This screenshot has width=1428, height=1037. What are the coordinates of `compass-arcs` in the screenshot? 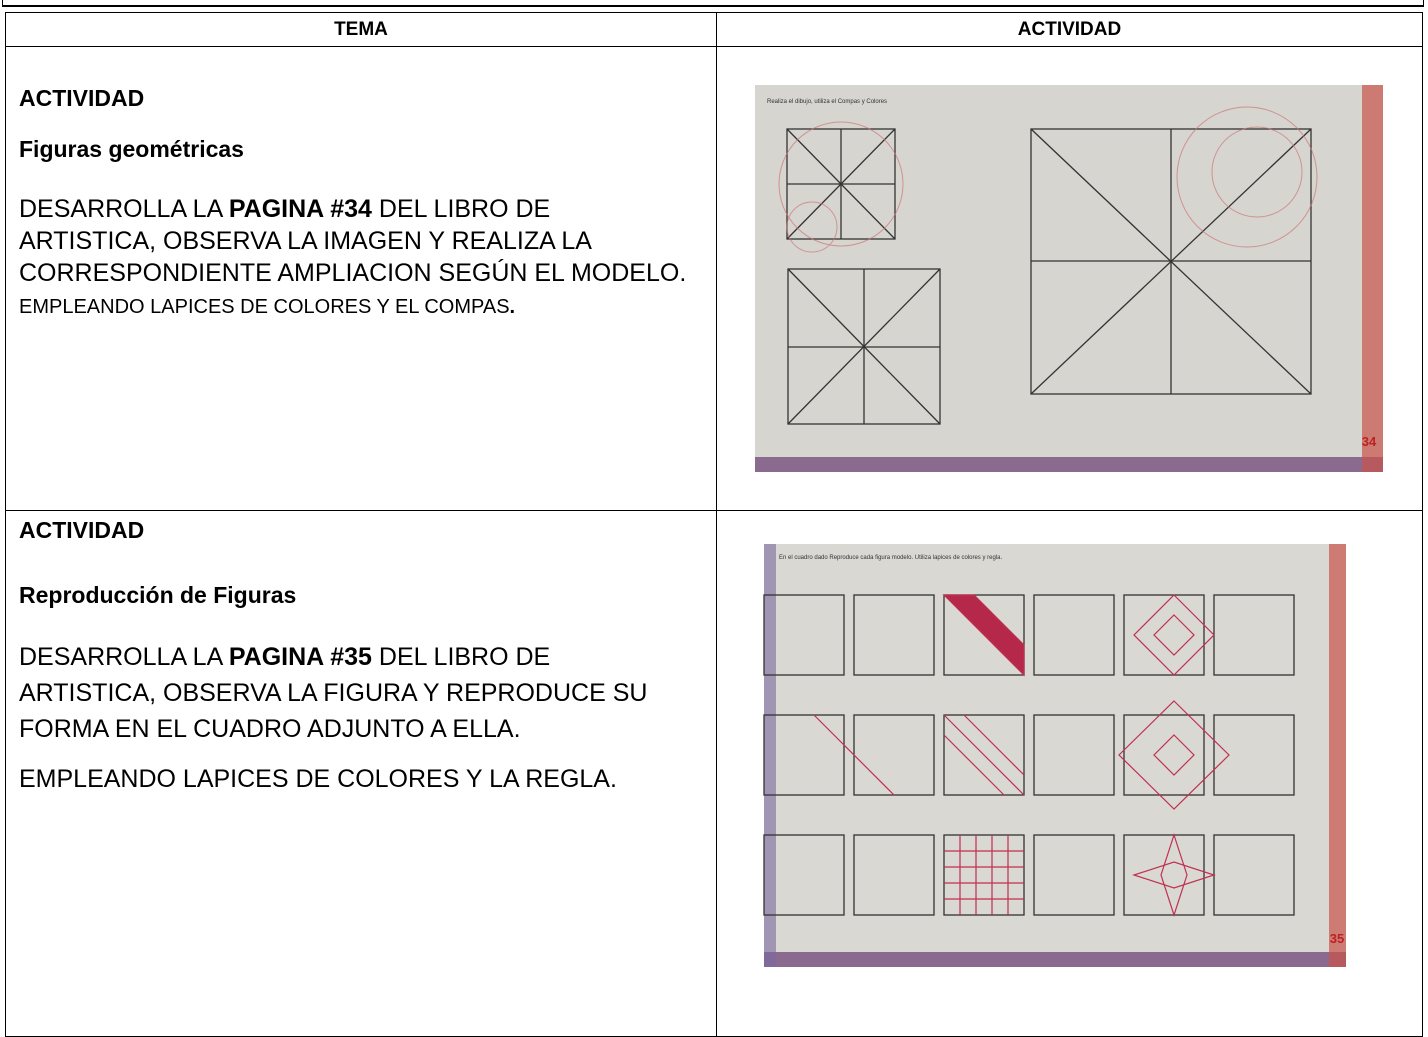 It's located at (1048, 179).